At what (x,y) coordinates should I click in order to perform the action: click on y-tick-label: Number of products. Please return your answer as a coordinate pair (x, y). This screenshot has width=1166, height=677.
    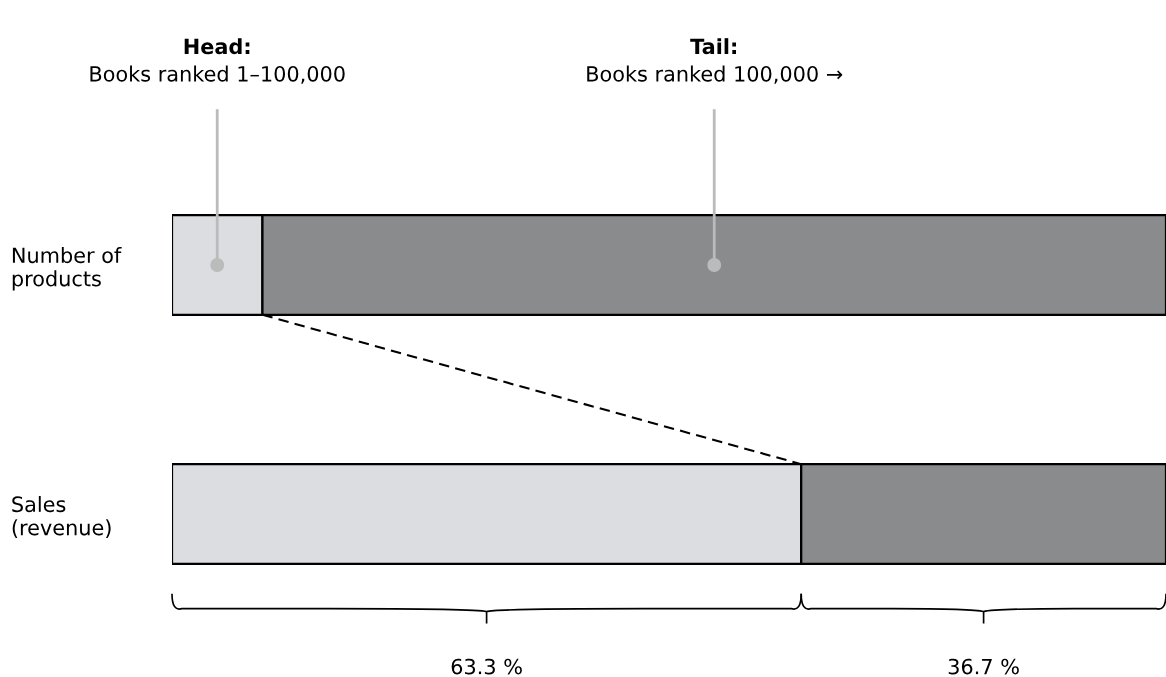
    Looking at the image, I should click on (67, 269).